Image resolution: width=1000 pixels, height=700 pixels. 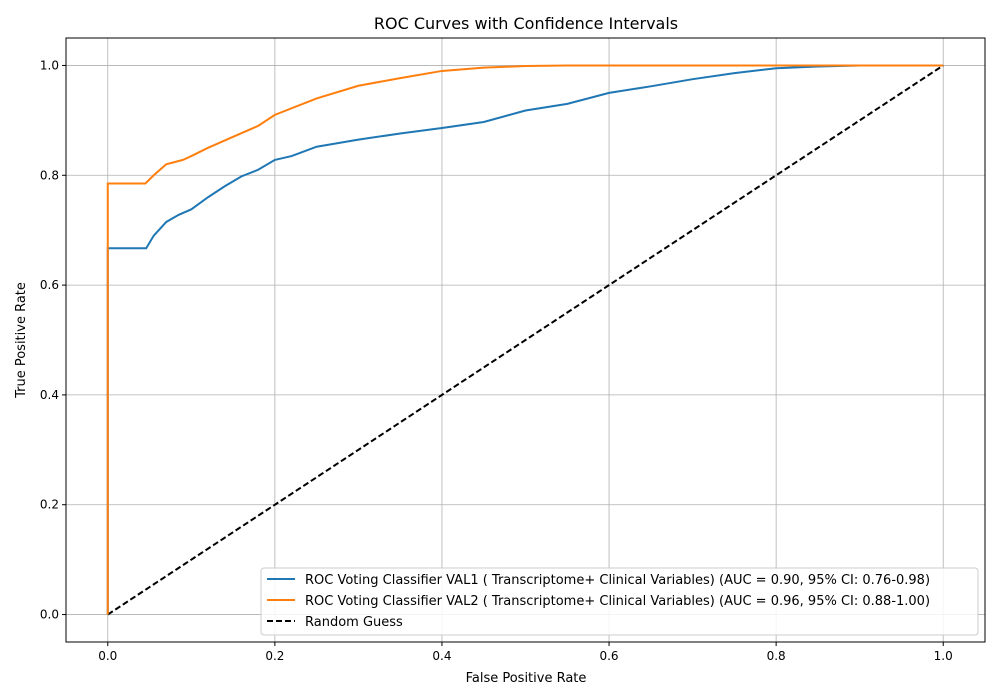 What do you see at coordinates (49, 65) in the screenshot?
I see `y-tick-label: 1.0` at bounding box center [49, 65].